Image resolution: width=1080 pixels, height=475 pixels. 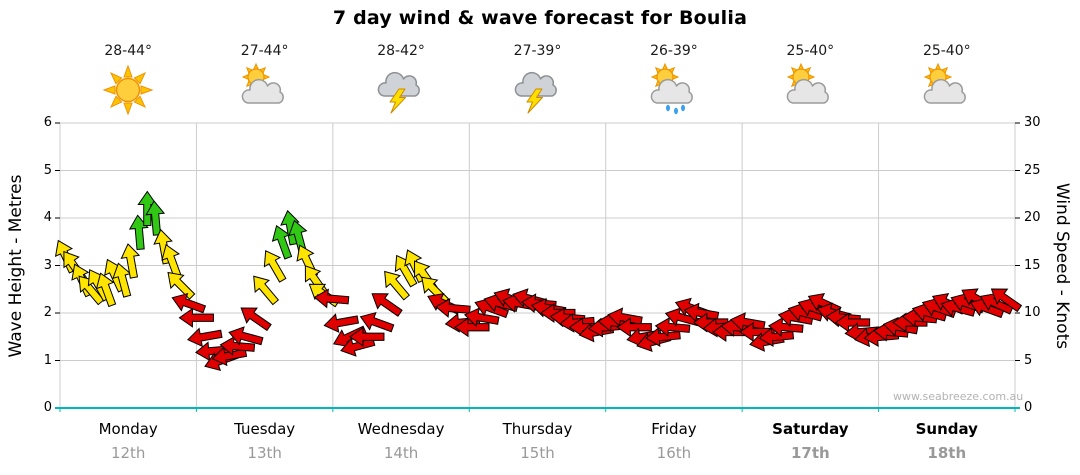 I want to click on day-date: 15th, so click(x=537, y=453).